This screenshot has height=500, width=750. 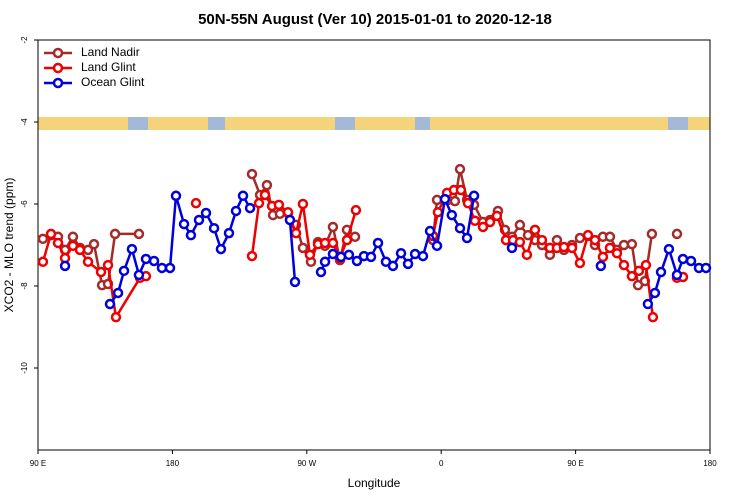 What do you see at coordinates (108, 67) in the screenshot?
I see `legend-label: Land Glint` at bounding box center [108, 67].